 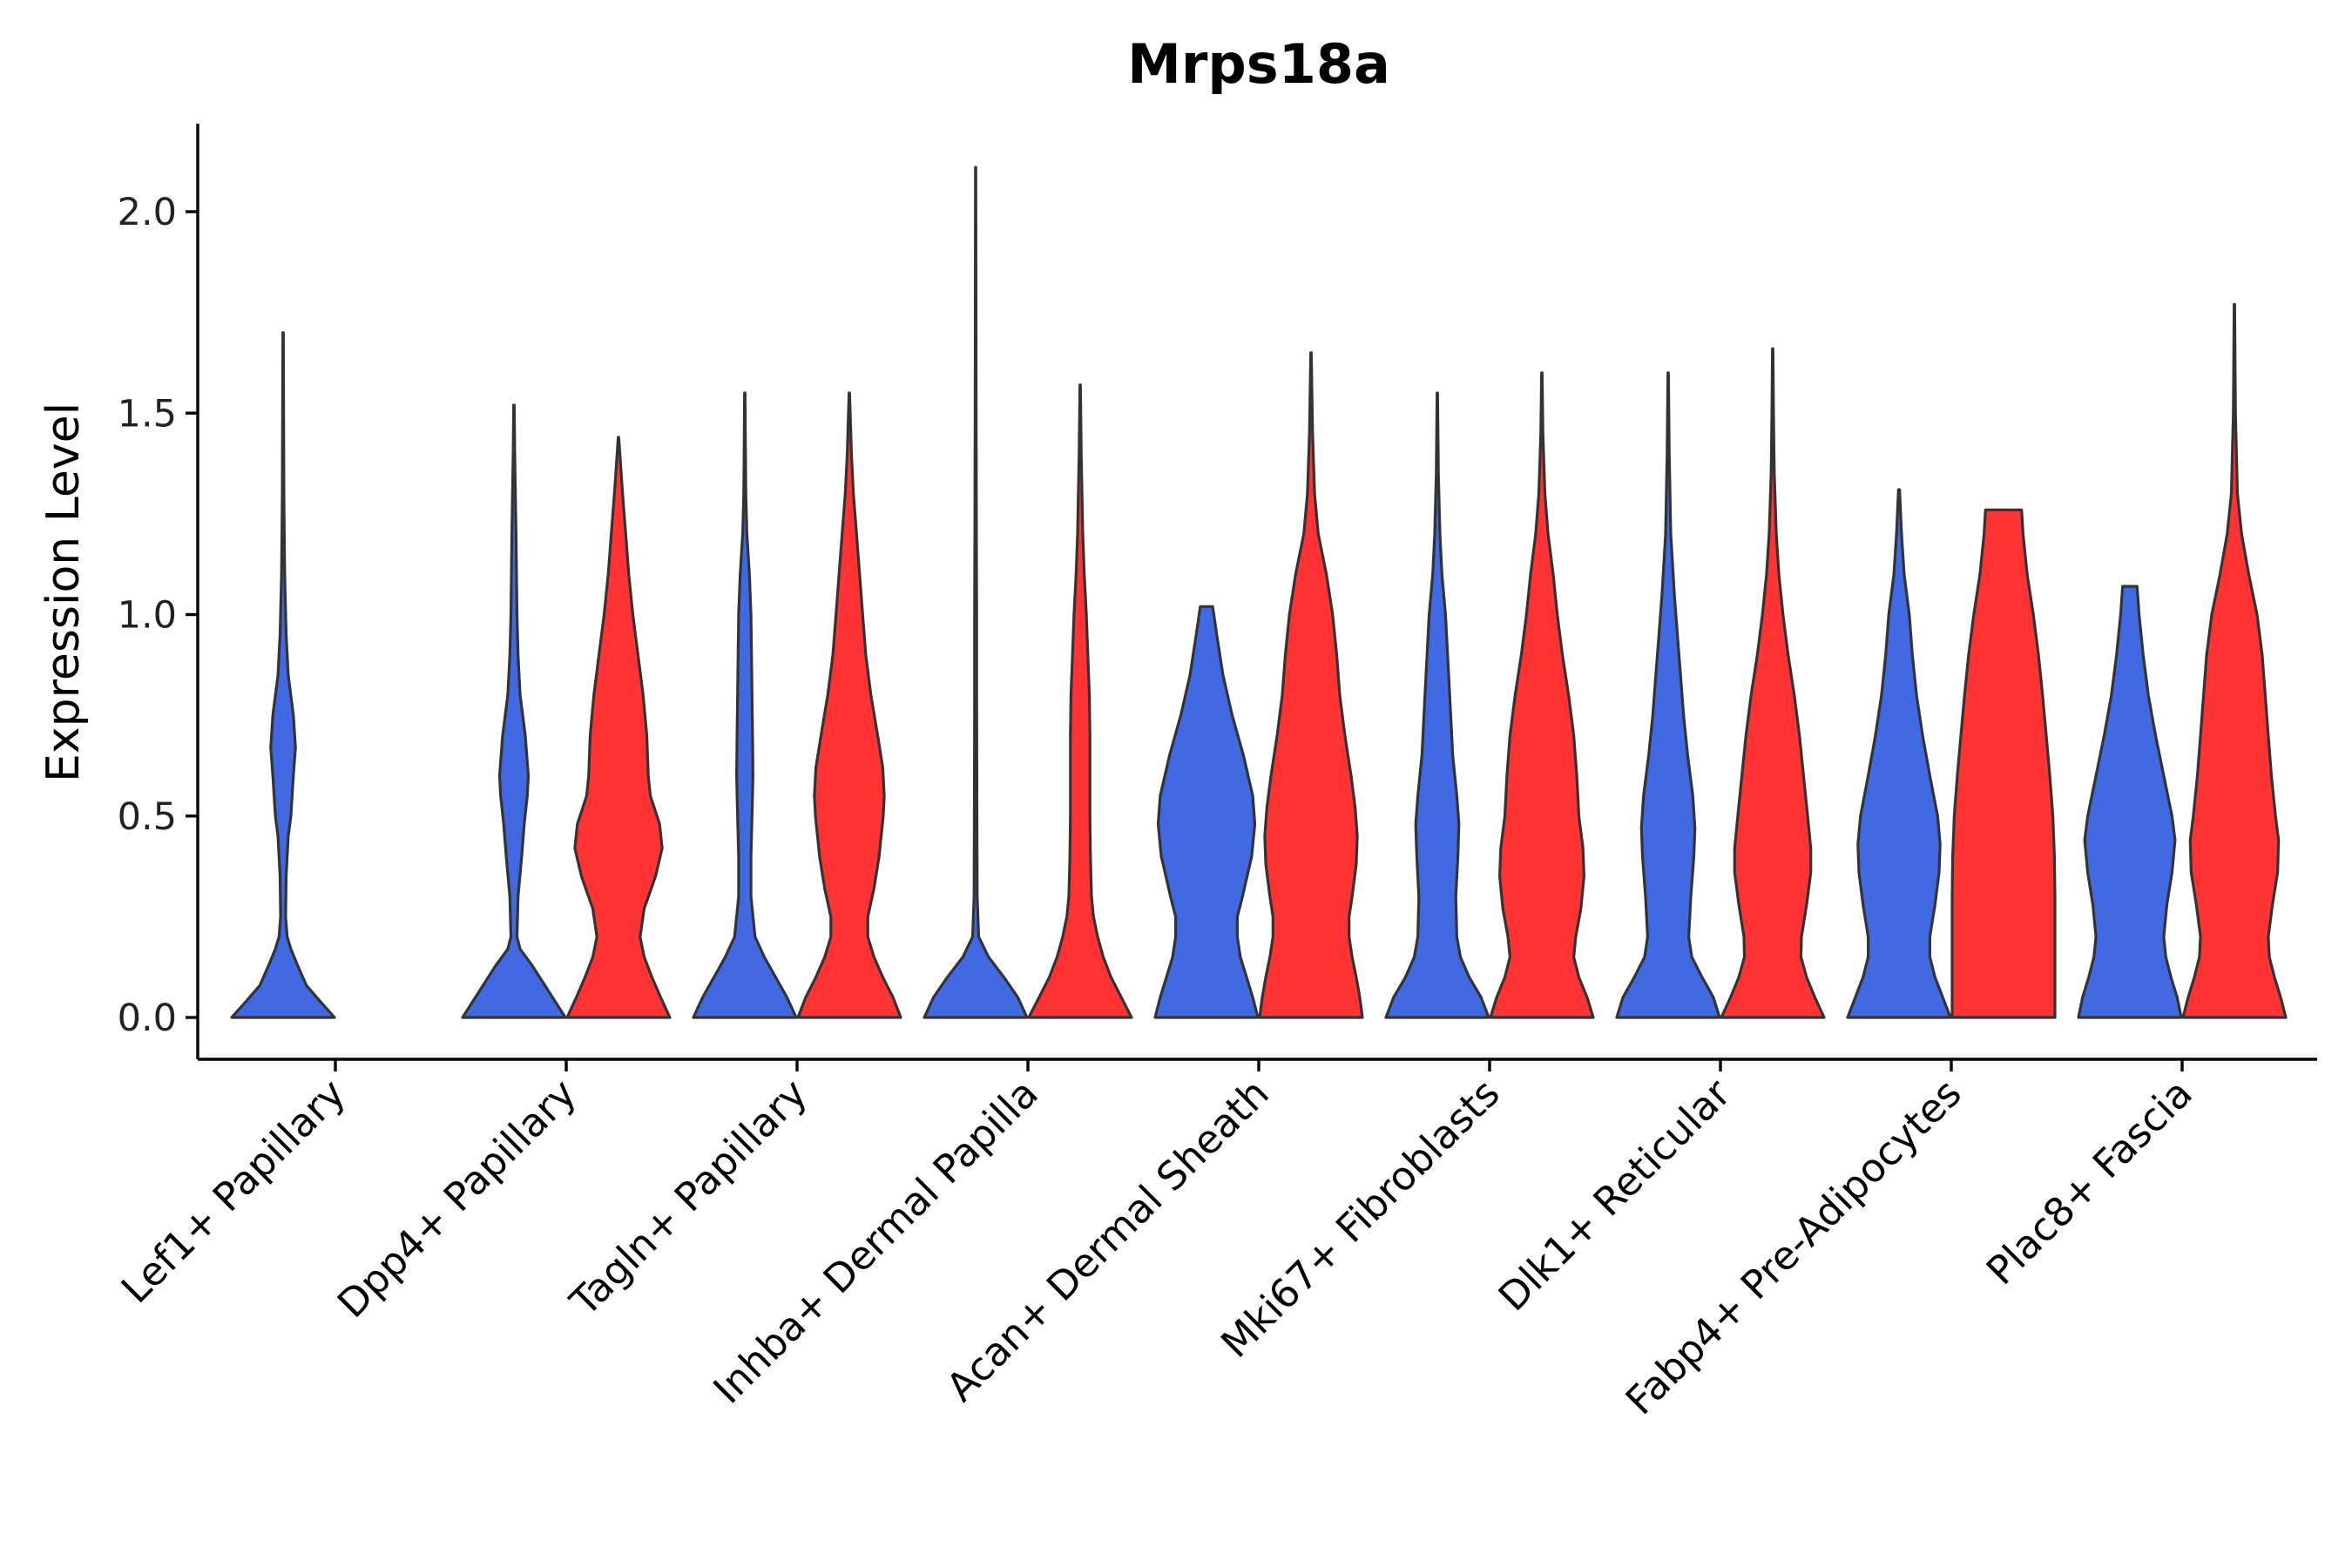 What do you see at coordinates (1615, 1195) in the screenshot?
I see `x-category-label: Dlk1+ Reticular` at bounding box center [1615, 1195].